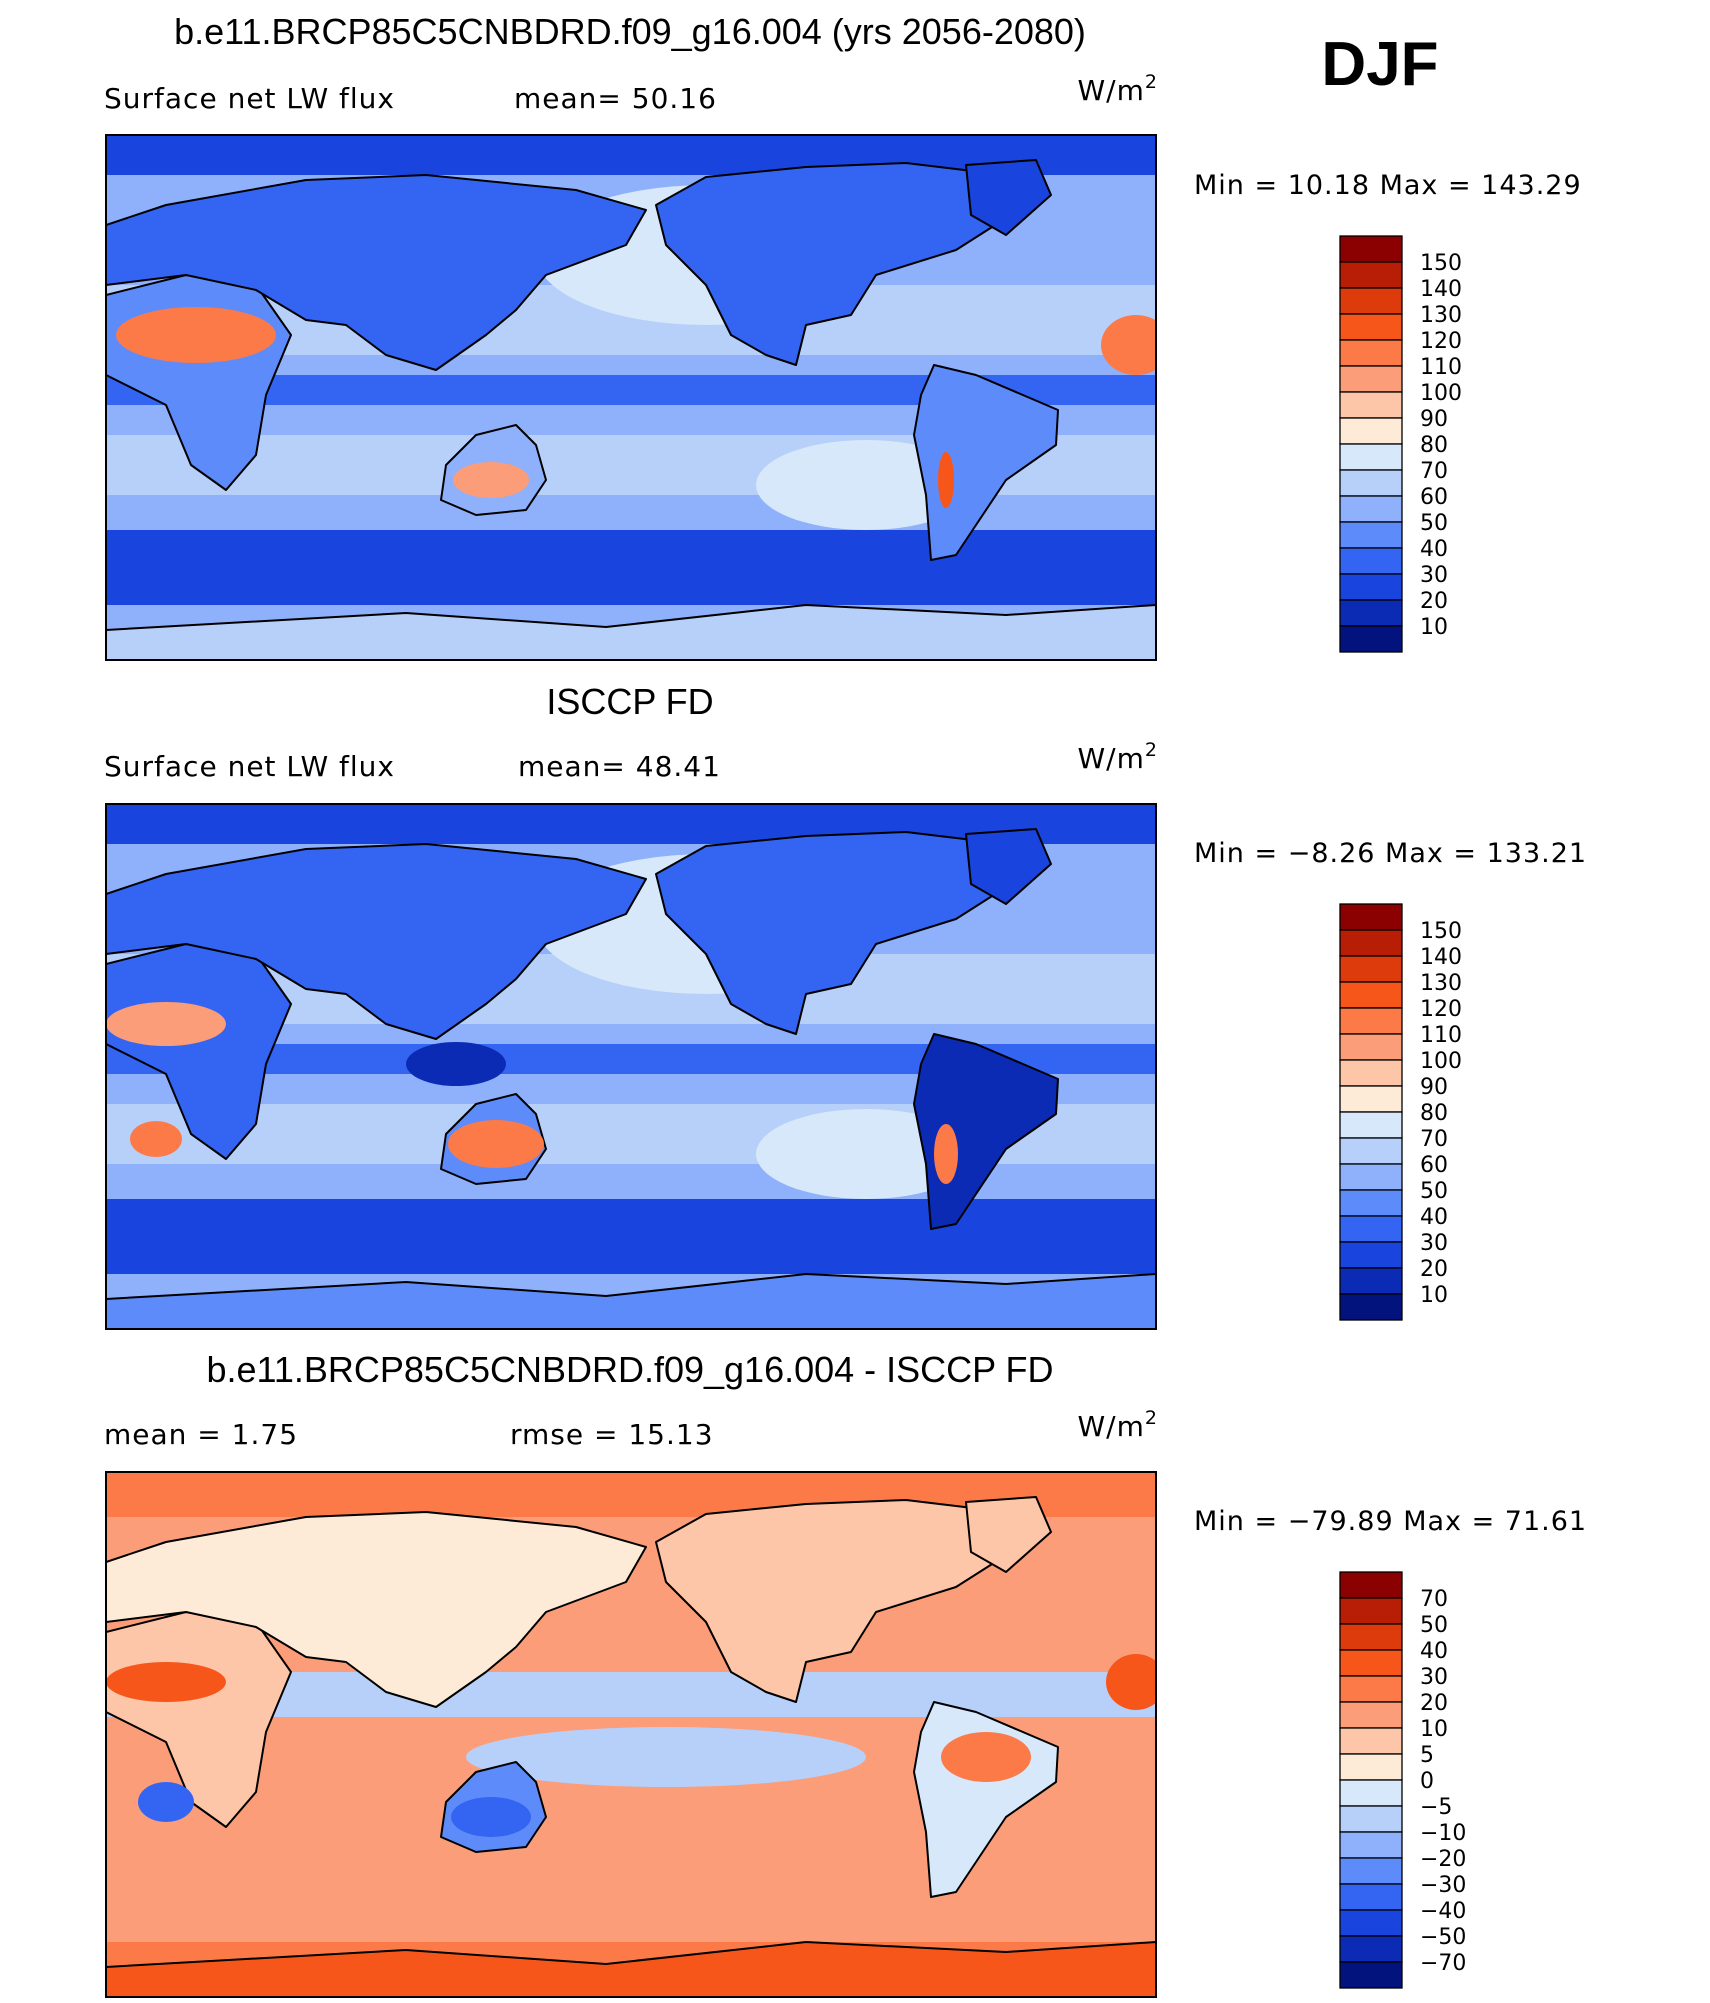  I want to click on sahara-warm, so click(166, 1682).